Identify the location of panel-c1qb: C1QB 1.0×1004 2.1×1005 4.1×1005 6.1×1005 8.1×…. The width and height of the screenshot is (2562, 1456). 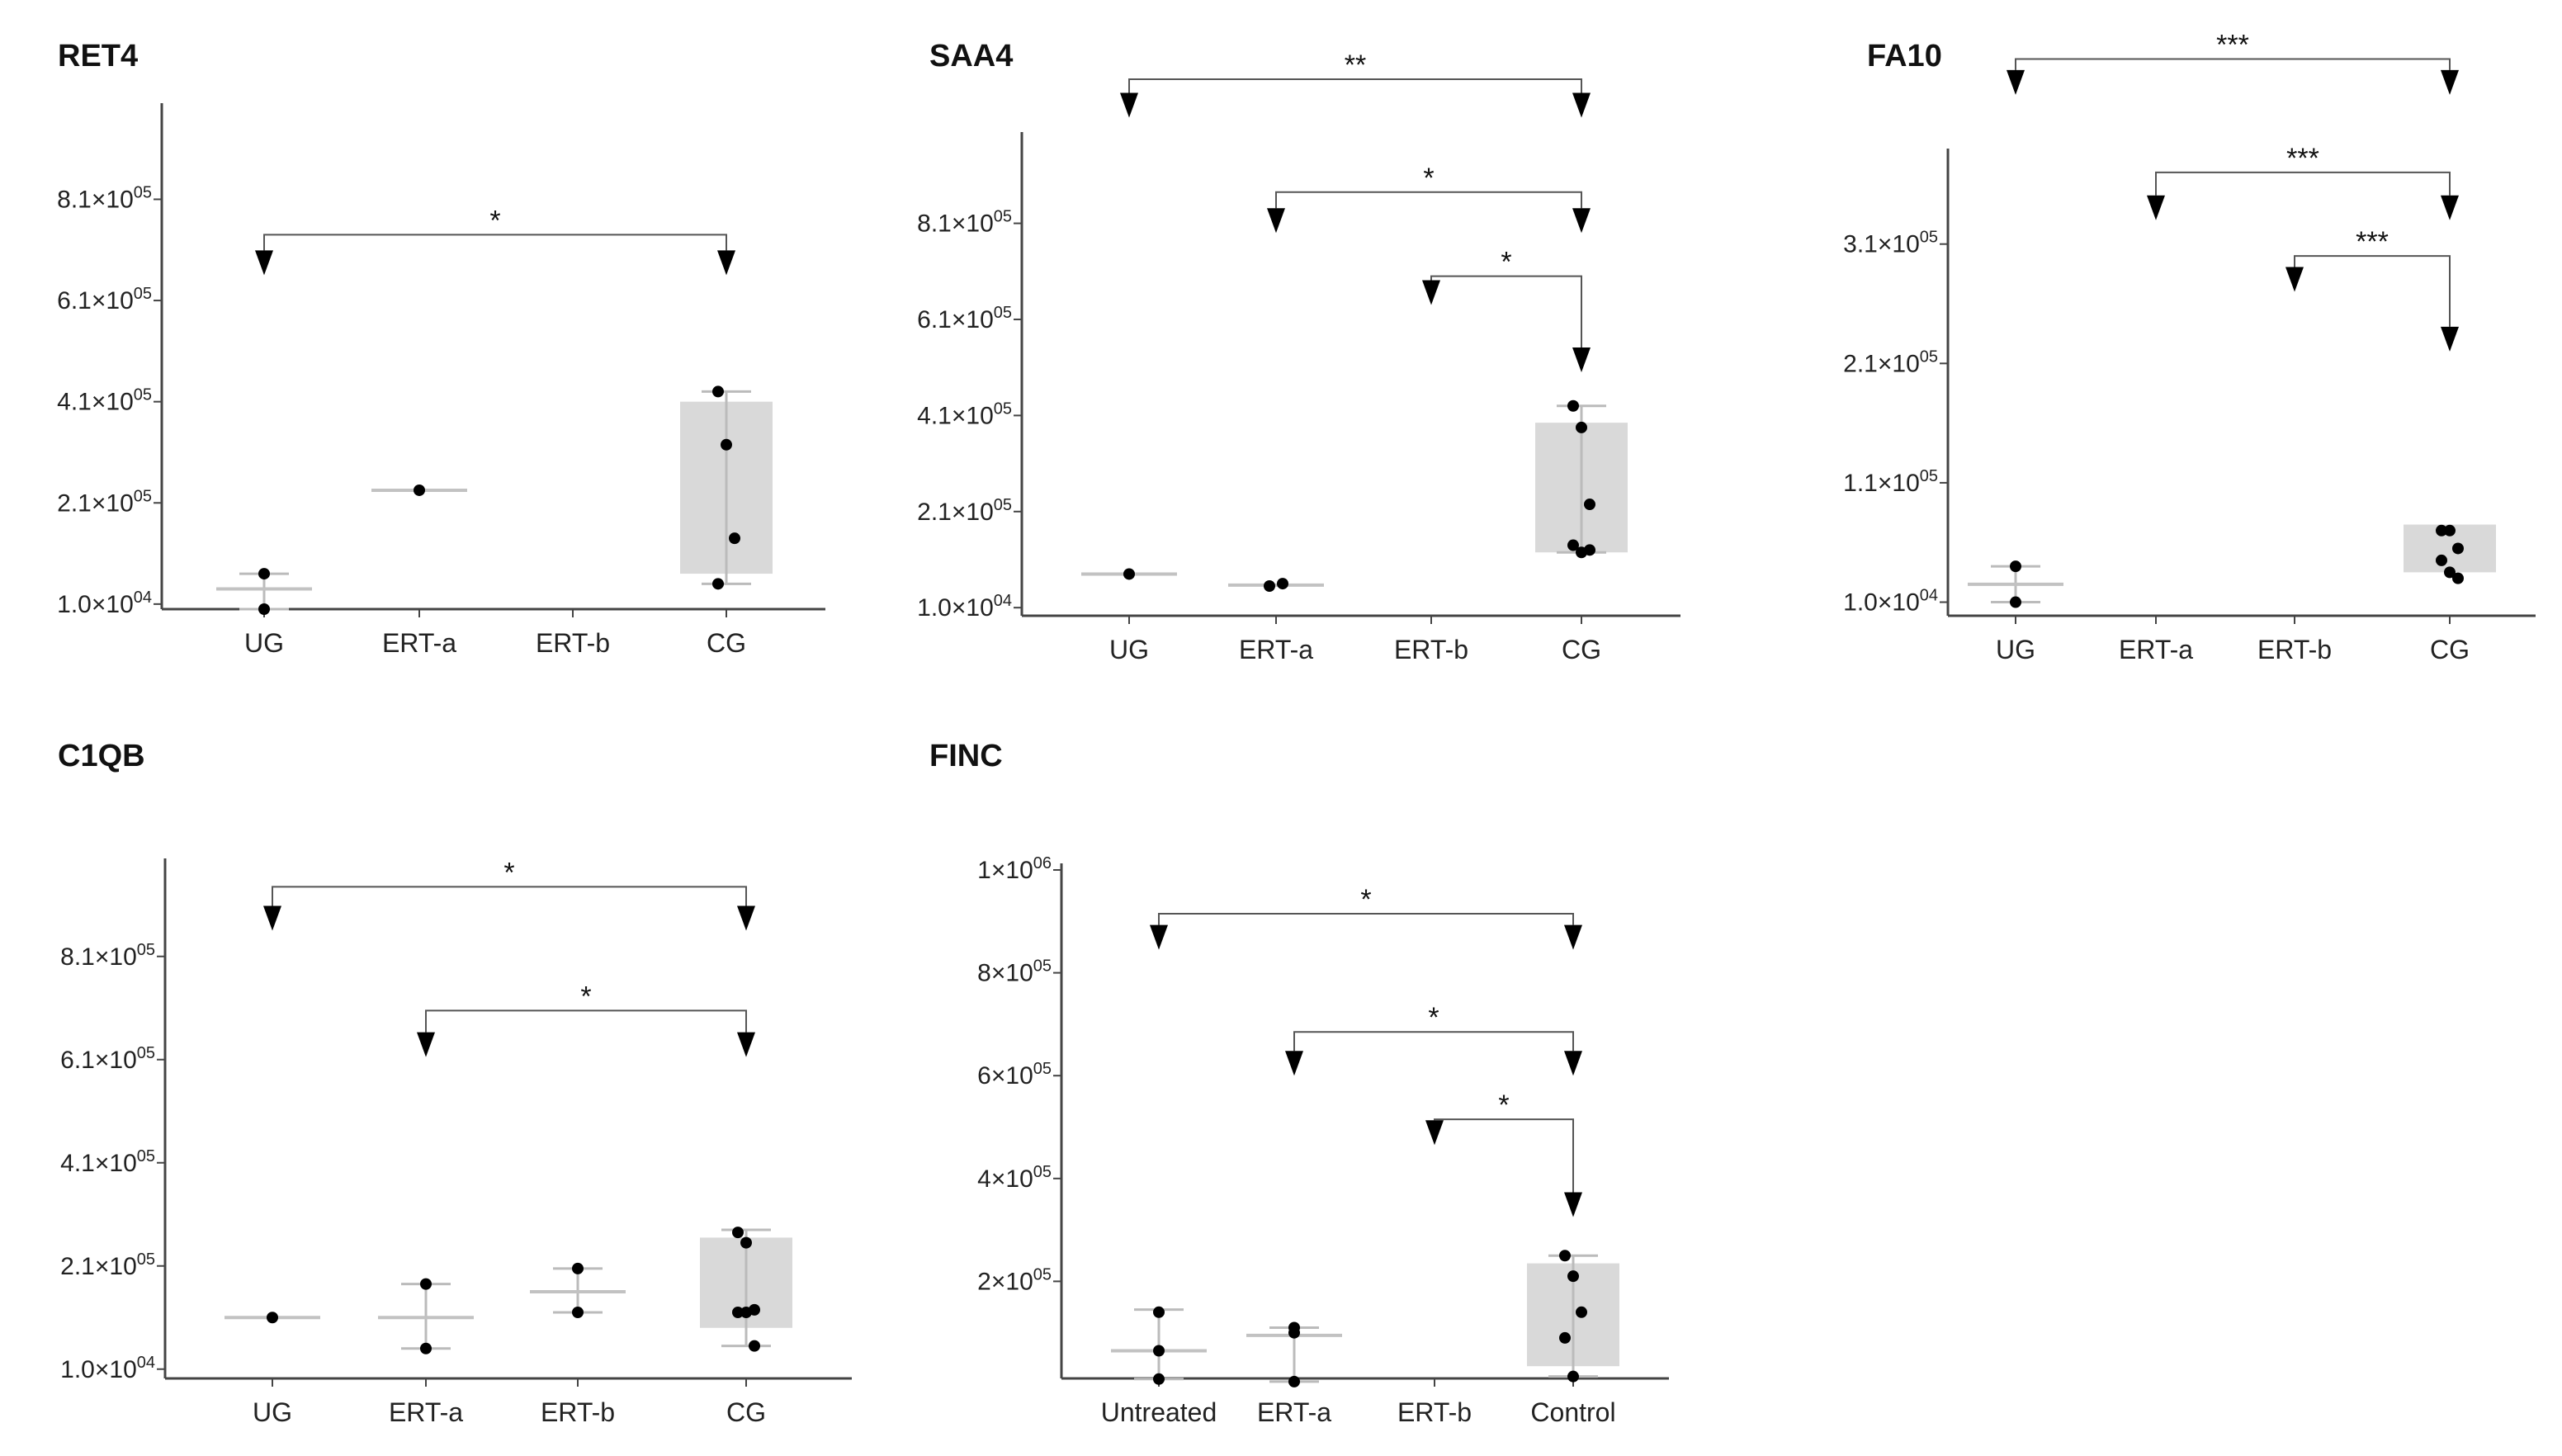
(455, 1083).